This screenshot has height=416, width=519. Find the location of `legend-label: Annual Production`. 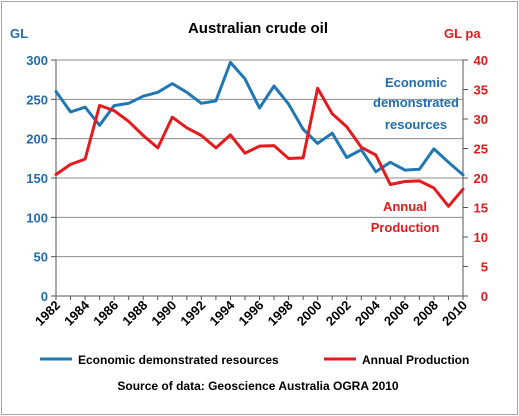

legend-label: Annual Production is located at coordinates (415, 360).